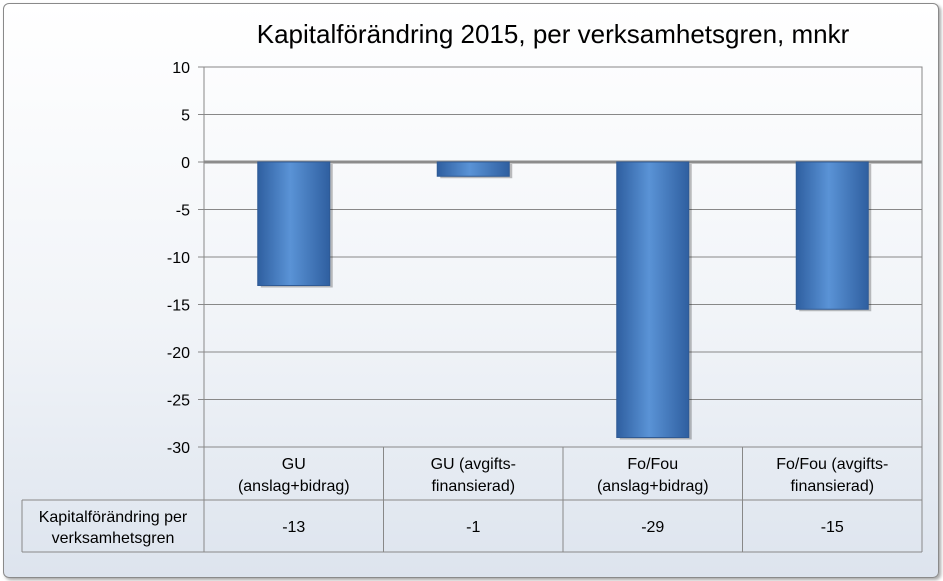  I want to click on data-label: -13, so click(293, 527).